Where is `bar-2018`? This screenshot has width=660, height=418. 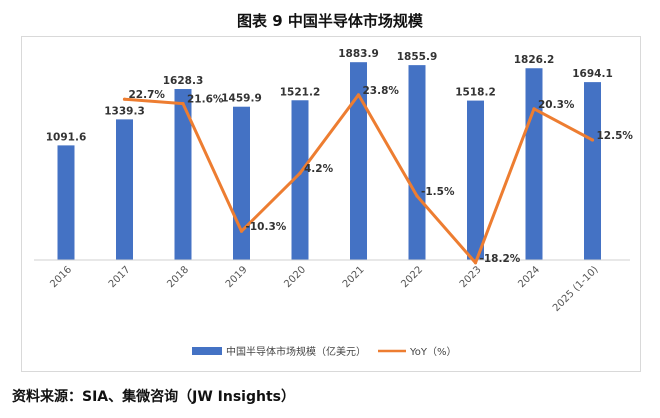
bar-2018 is located at coordinates (183, 174).